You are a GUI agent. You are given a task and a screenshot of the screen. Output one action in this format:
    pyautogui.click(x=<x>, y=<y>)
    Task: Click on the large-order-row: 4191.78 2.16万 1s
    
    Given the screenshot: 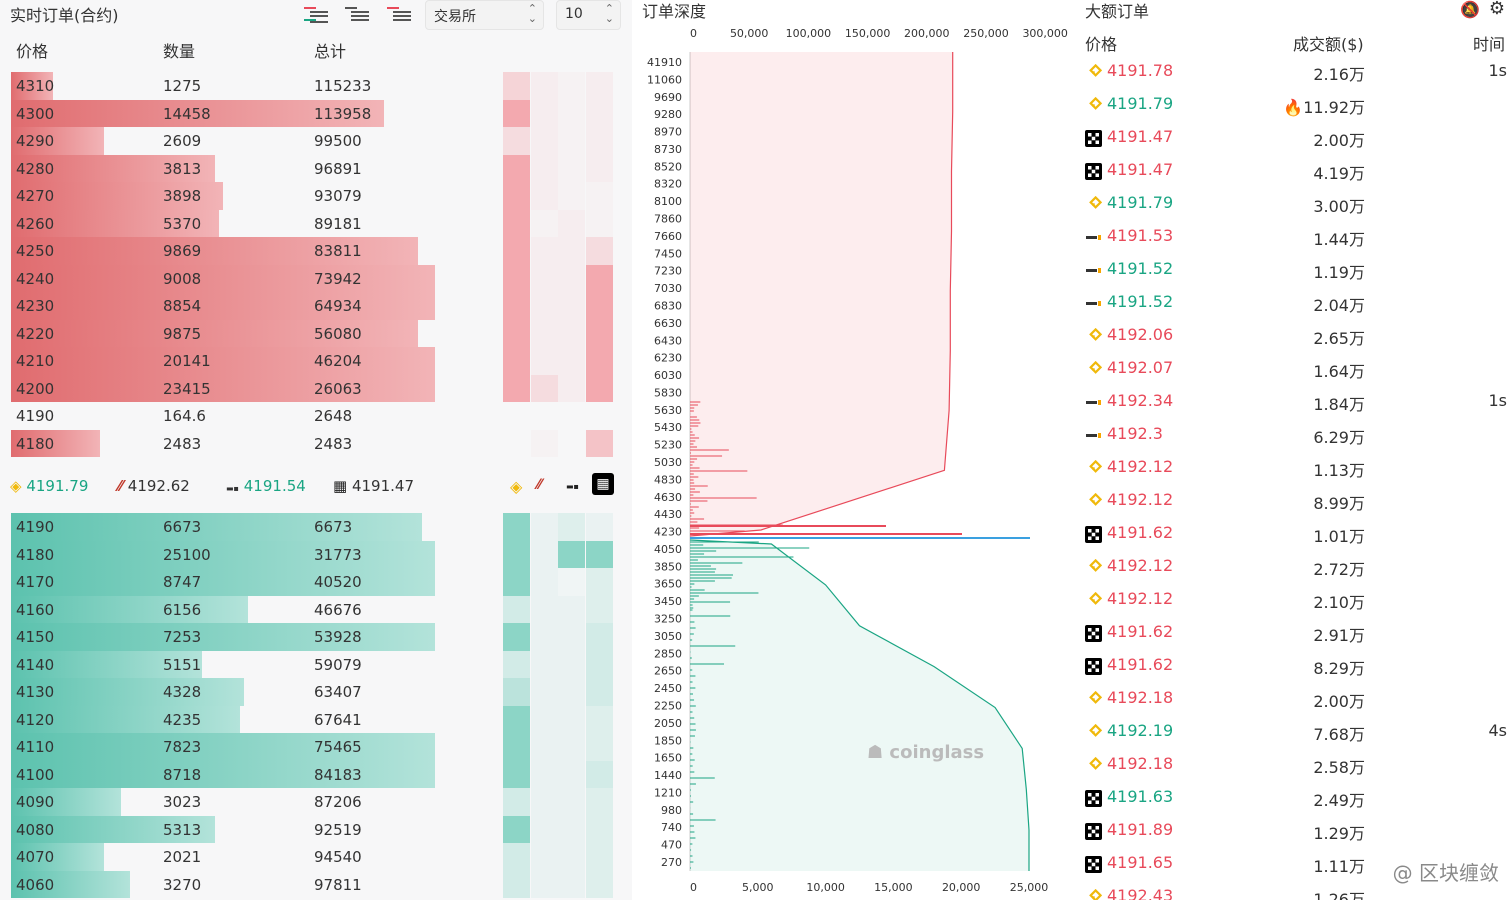 What is the action you would take?
    pyautogui.click(x=1291, y=72)
    